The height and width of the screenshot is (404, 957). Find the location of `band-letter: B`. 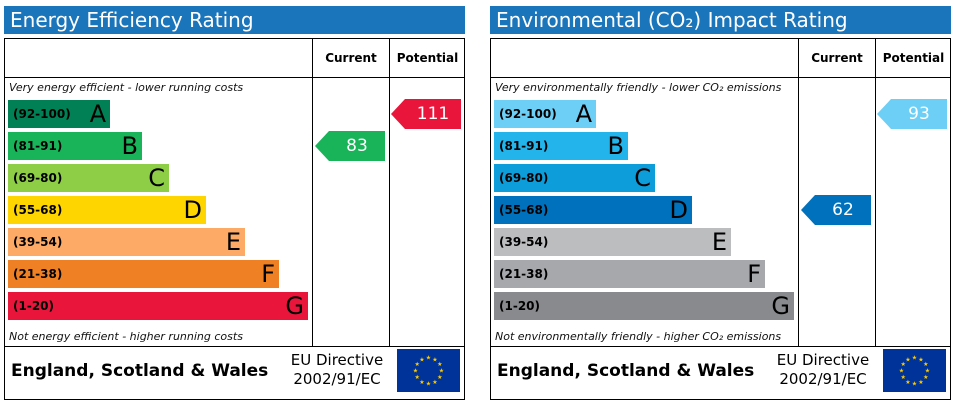

band-letter: B is located at coordinates (129, 146).